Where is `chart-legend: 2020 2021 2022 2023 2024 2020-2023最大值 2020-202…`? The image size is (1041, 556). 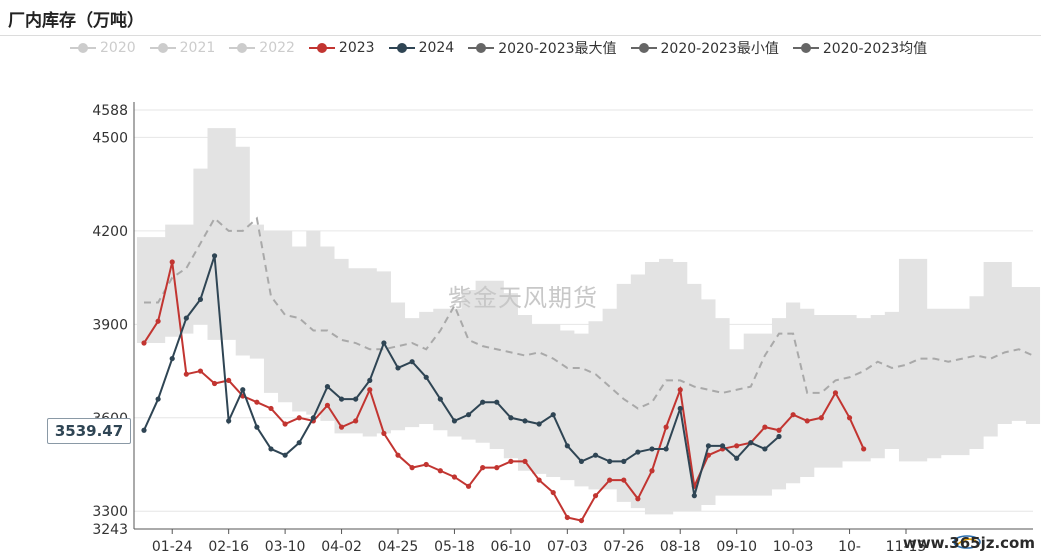
chart-legend: 2020 2021 2022 2023 2024 2020-2023最大值 2020-202… is located at coordinates (505, 48).